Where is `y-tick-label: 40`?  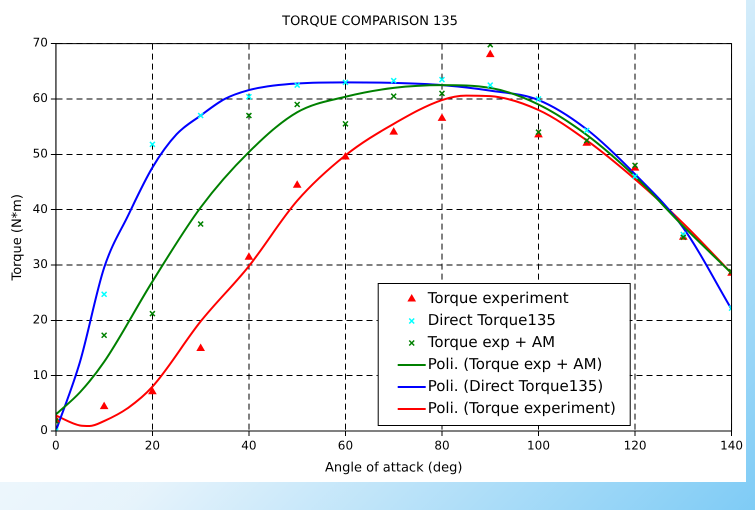 y-tick-label: 40 is located at coordinates (40, 209).